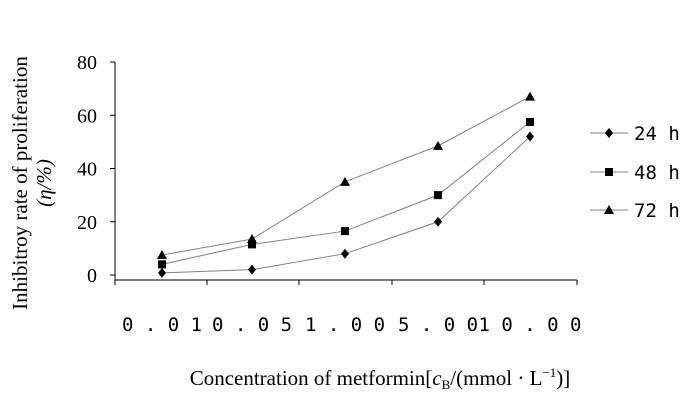 Image resolution: width=700 pixels, height=404 pixels. What do you see at coordinates (20, 183) in the screenshot?
I see `y-axis-title-line1: Inhibitroy rate of proliferation` at bounding box center [20, 183].